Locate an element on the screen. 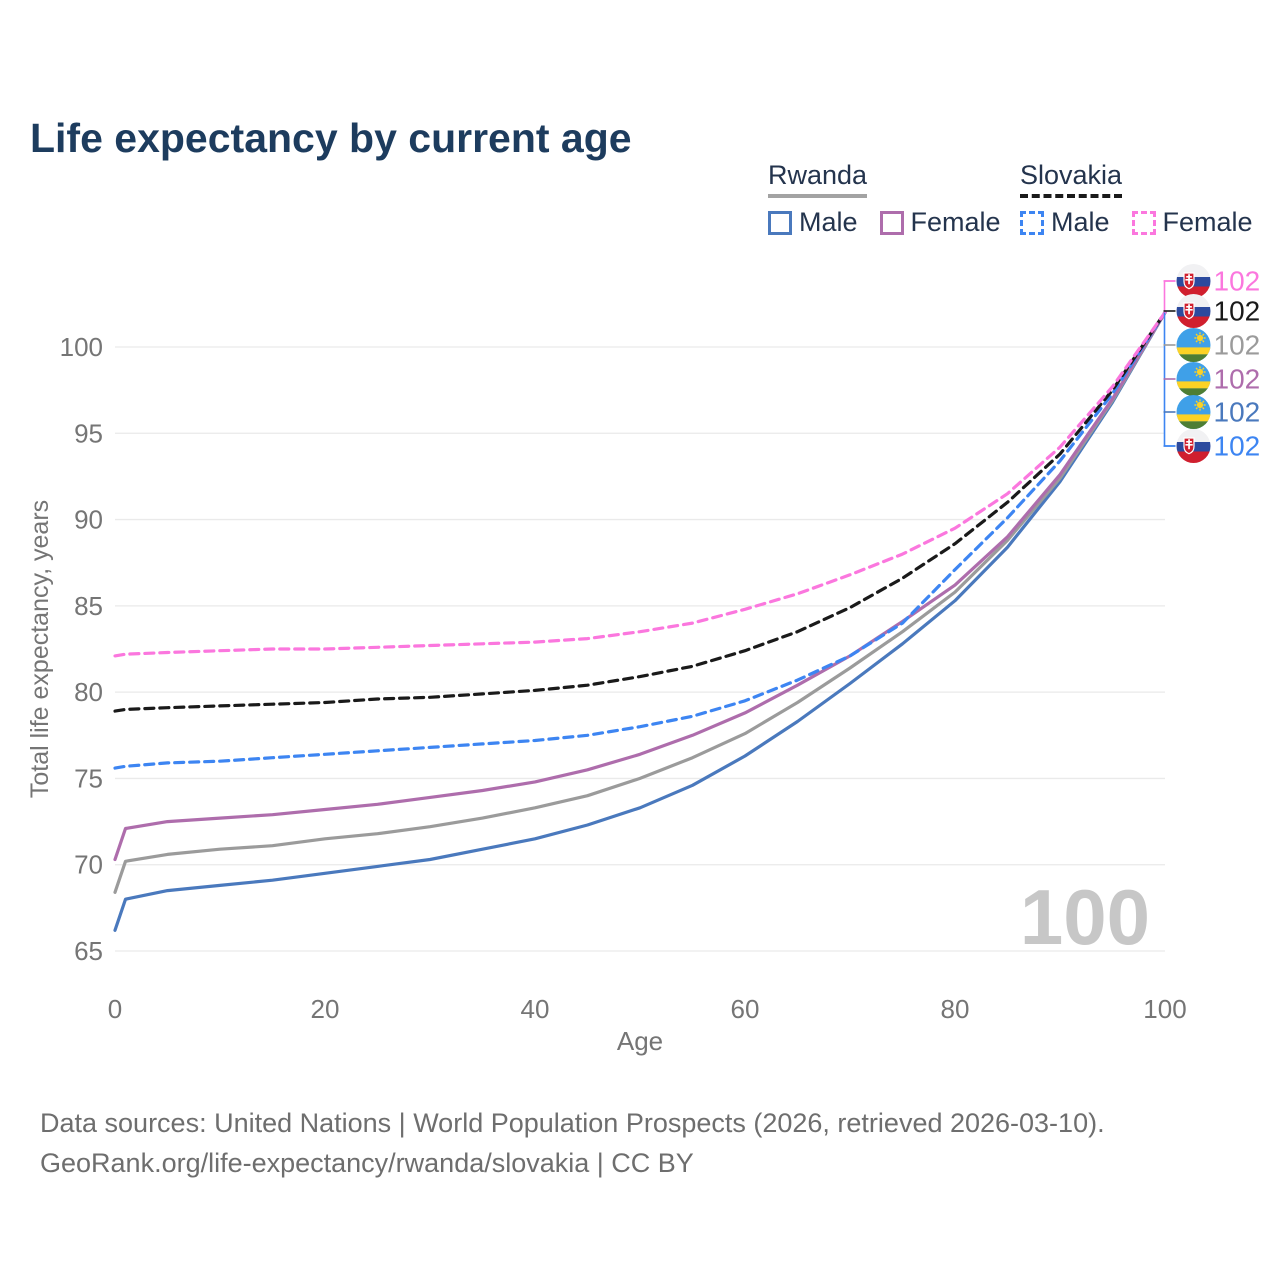 Image resolution: width=1280 pixels, height=1280 pixels. legend-item-rwanda-female: Female is located at coordinates (940, 222).